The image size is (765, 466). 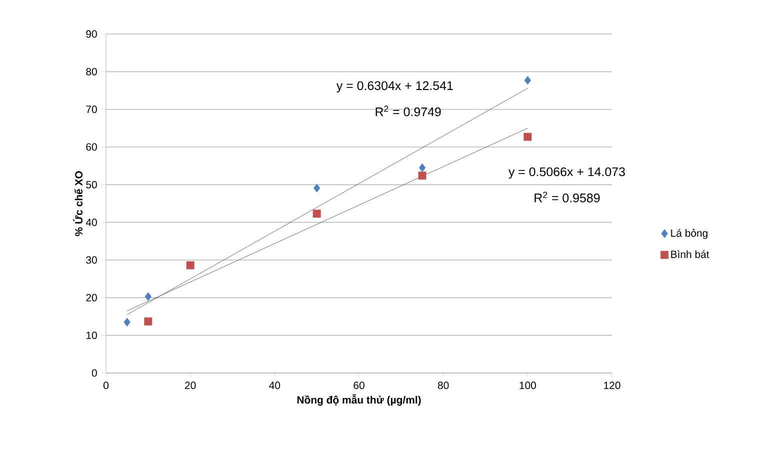 What do you see at coordinates (190, 386) in the screenshot?
I see `x-tick-label: 20` at bounding box center [190, 386].